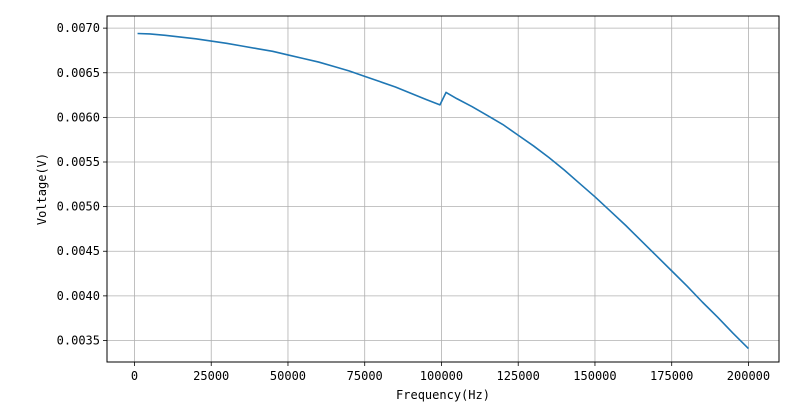 The height and width of the screenshot is (409, 800). What do you see at coordinates (78, 207) in the screenshot?
I see `y-tick-label: 0.0050` at bounding box center [78, 207].